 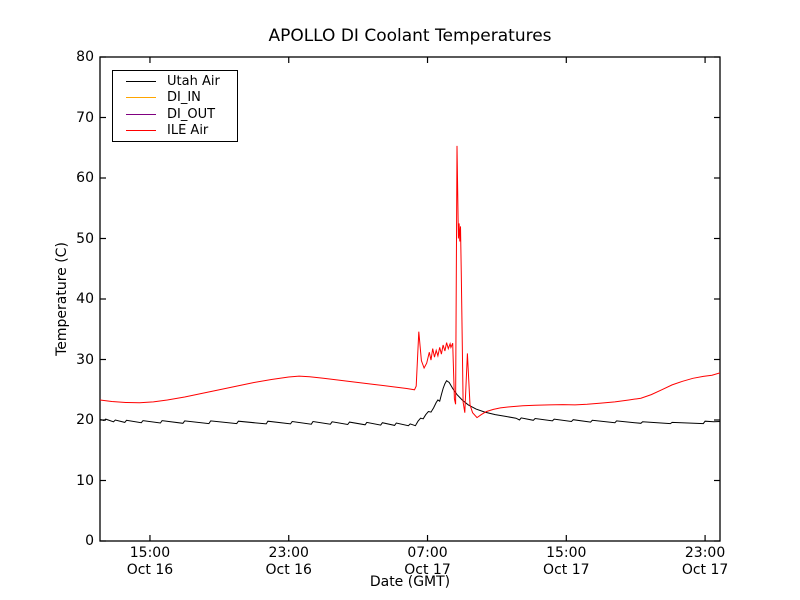 I want to click on y-tick-label: 60, so click(x=85, y=178).